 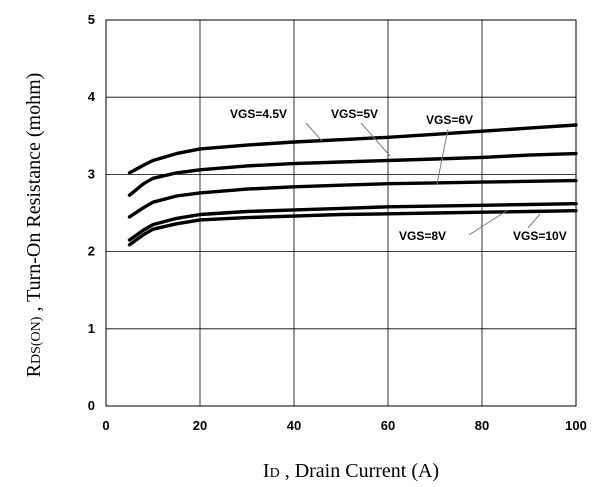 I want to click on y-tick-label-4: 4, so click(x=92, y=96).